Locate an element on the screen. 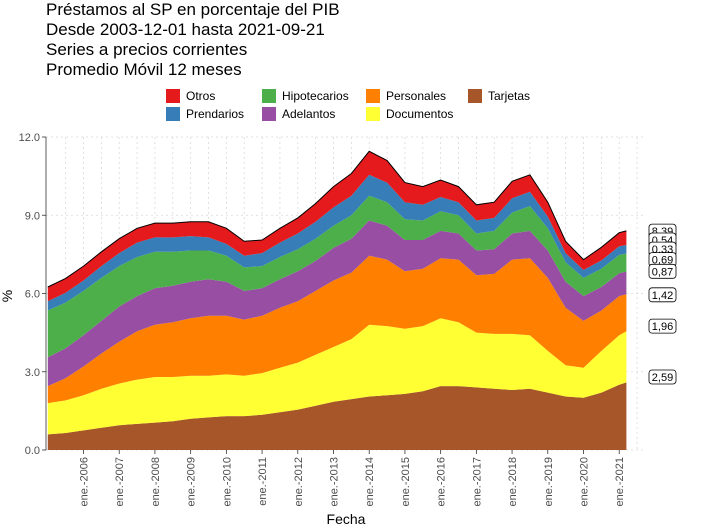 The image size is (720, 528). end-labels: 8,390,540,330,690,871,421,962,59 is located at coordinates (662, 304).